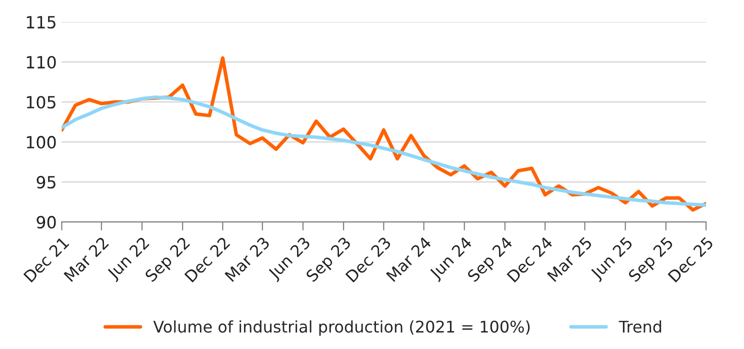 This screenshot has height=349, width=744. I want to click on y-tick-label: 95, so click(46, 182).